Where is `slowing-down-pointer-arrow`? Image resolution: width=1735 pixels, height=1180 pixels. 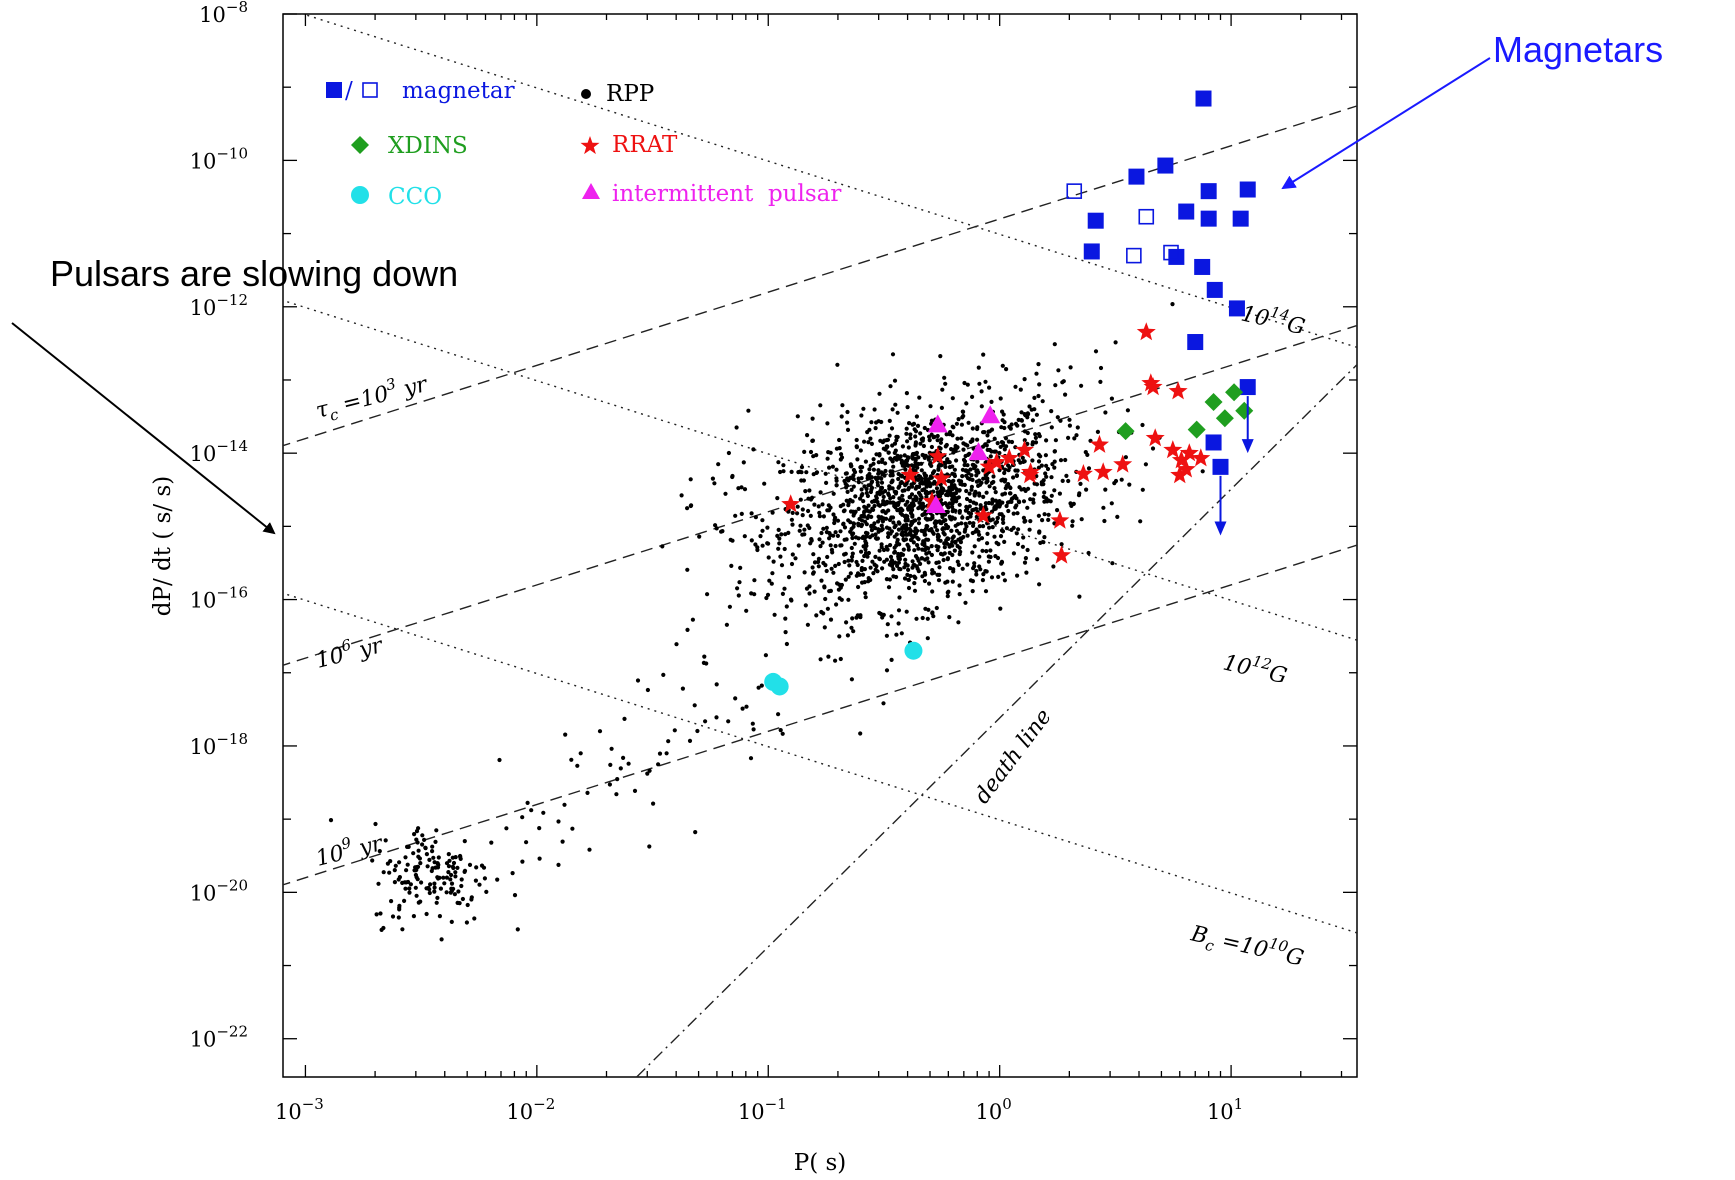 slowing-down-pointer-arrow is located at coordinates (143, 428).